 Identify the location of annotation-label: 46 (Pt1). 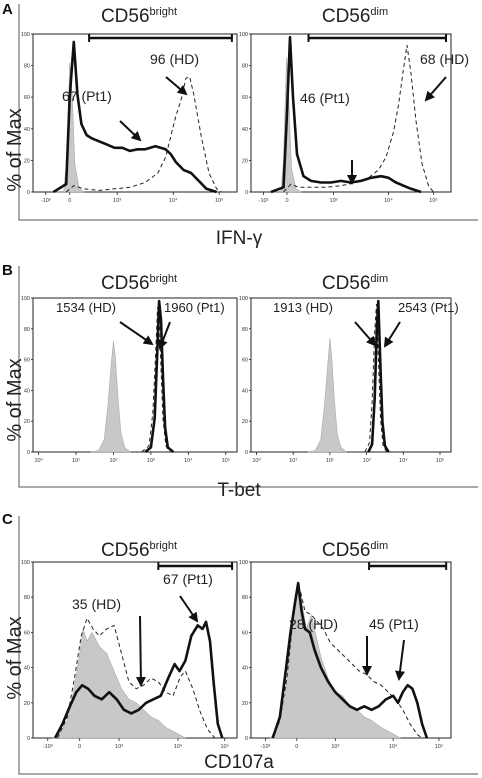
(325, 98).